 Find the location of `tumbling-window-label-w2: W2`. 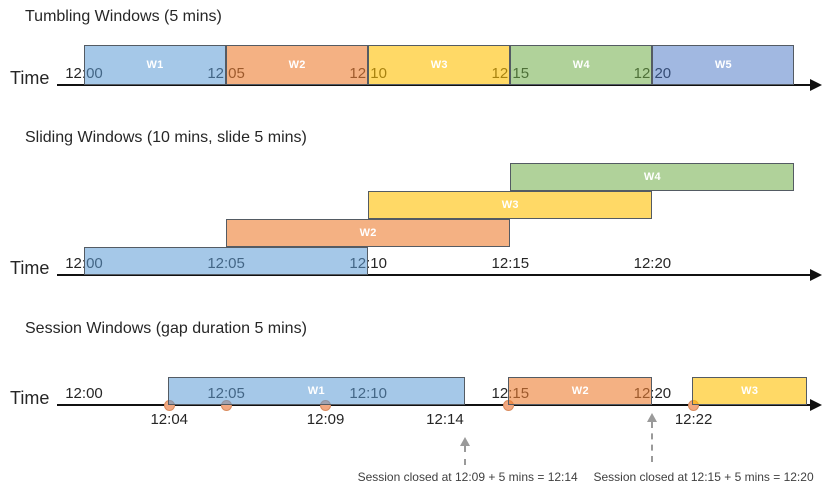

tumbling-window-label-w2: W2 is located at coordinates (297, 65).